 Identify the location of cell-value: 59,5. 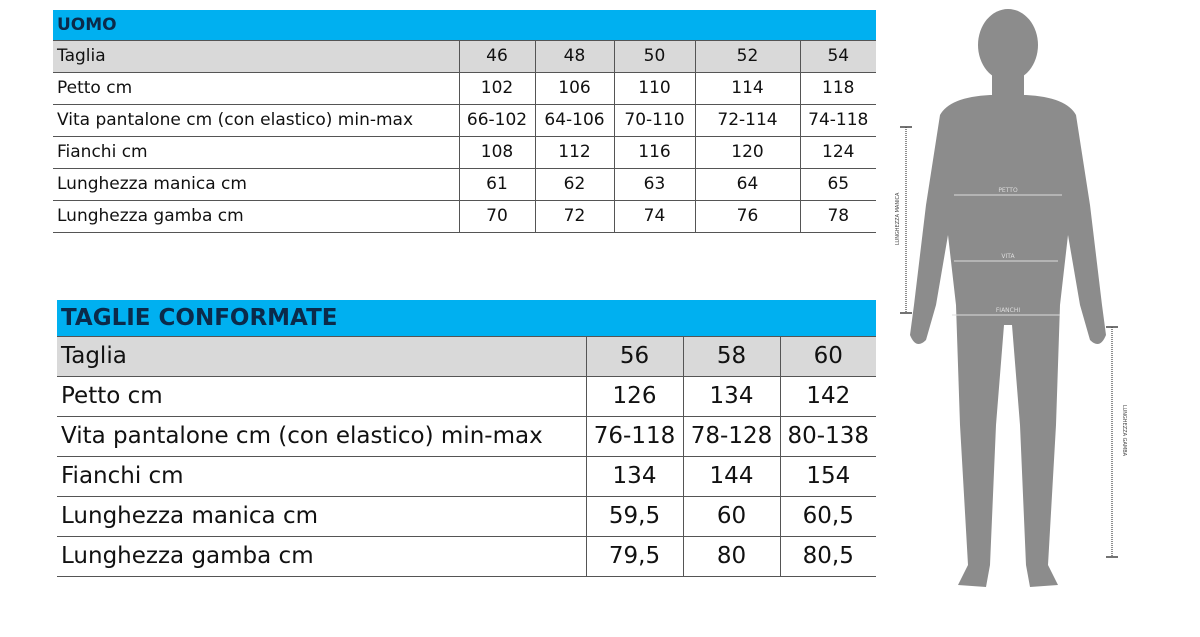
(634, 516).